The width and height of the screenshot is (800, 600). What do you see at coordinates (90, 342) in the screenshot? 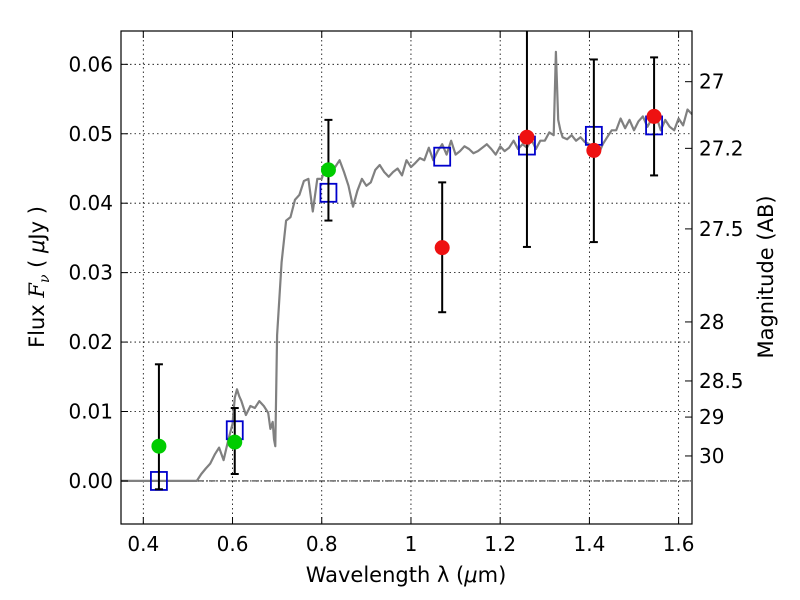
I see `y-tick-label: 0.02` at bounding box center [90, 342].